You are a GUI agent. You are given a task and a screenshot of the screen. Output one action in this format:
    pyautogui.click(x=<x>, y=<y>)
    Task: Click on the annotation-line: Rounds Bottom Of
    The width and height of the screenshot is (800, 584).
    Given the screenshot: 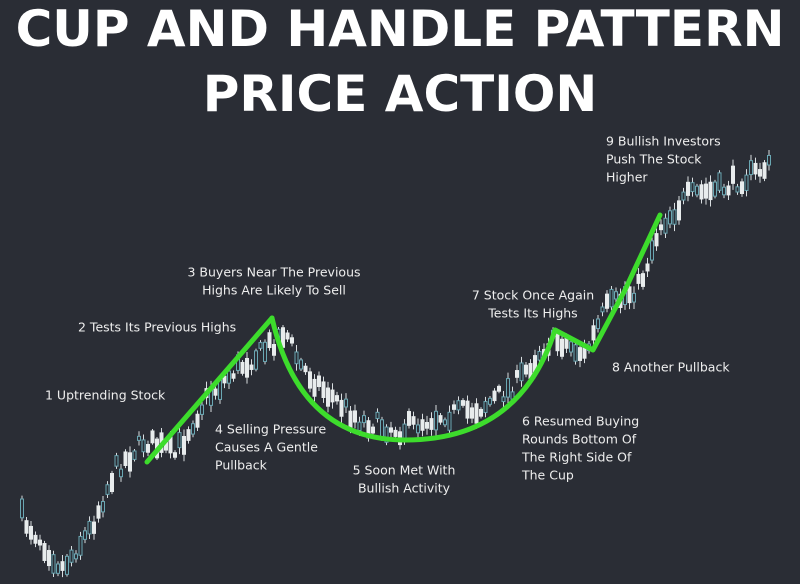 What is the action you would take?
    pyautogui.click(x=579, y=439)
    